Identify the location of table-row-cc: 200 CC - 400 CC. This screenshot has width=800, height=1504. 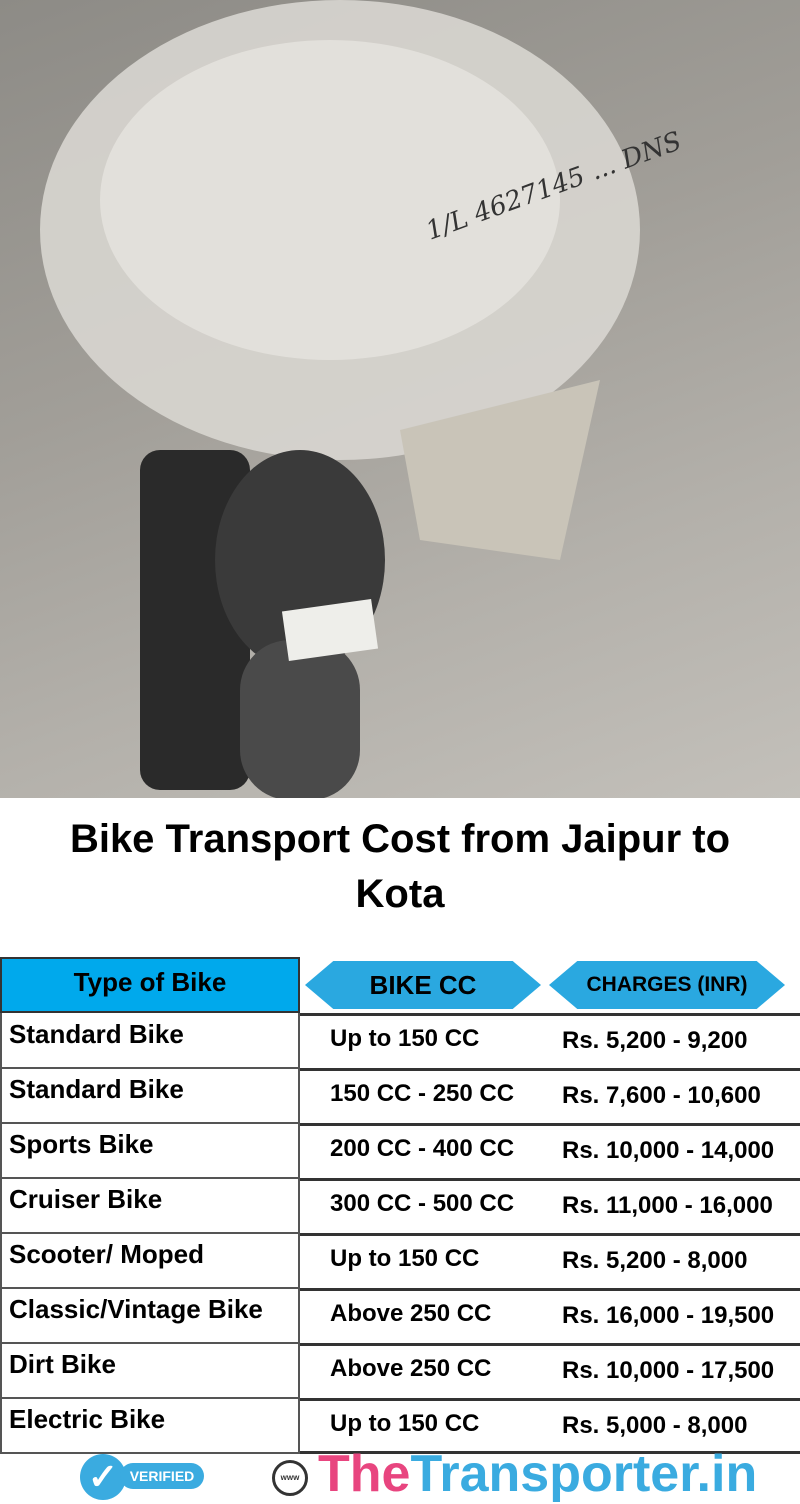
(422, 1148).